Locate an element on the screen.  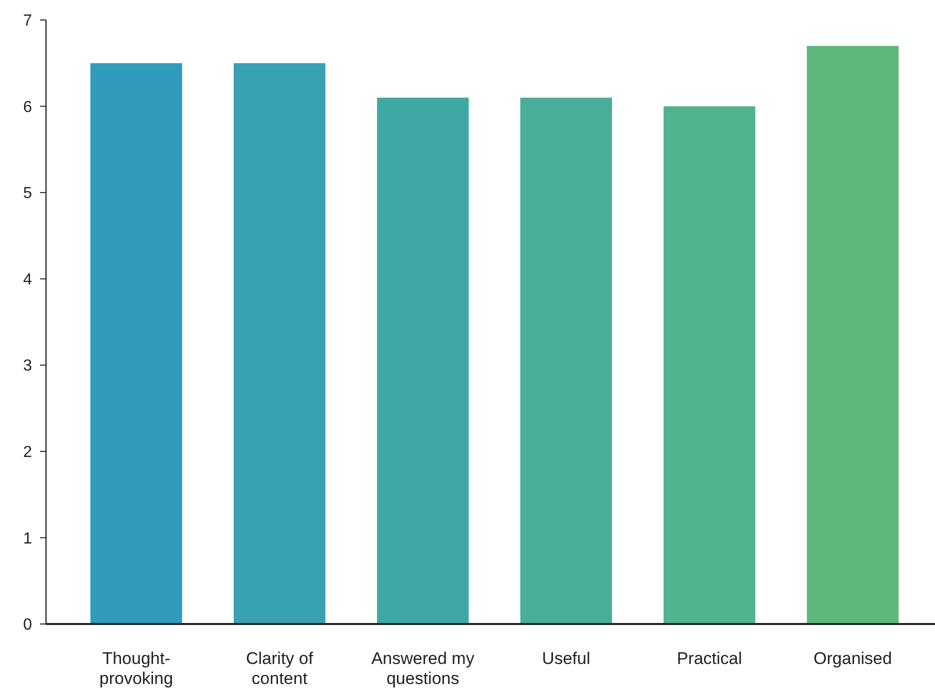
y-tick-label: 5 is located at coordinates (27, 193).